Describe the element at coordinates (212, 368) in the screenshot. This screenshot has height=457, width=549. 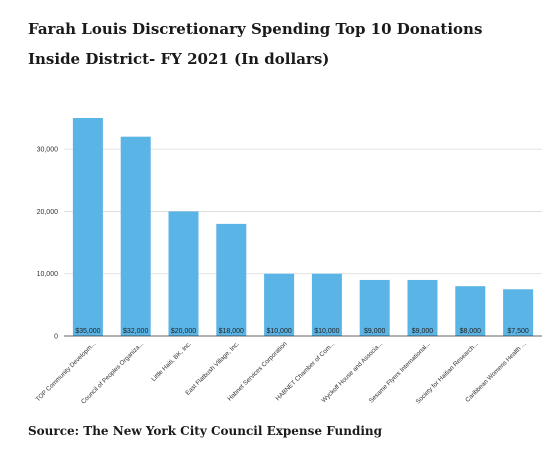
I see `x-tick-label: East Flatbush Village, Inc.` at that location.